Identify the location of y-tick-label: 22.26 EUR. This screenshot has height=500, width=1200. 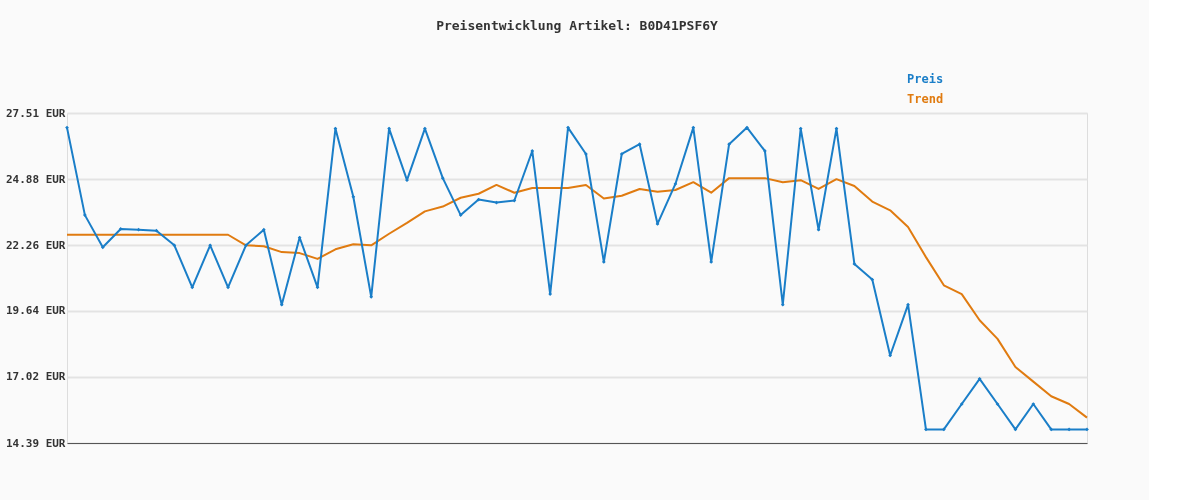
(35, 245).